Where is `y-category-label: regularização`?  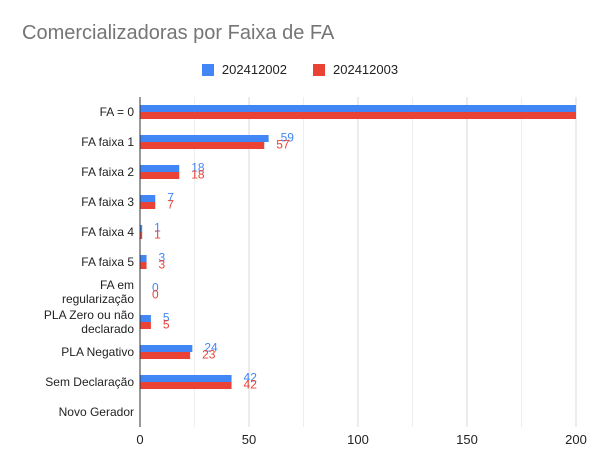
y-category-label: regularização is located at coordinates (98, 299).